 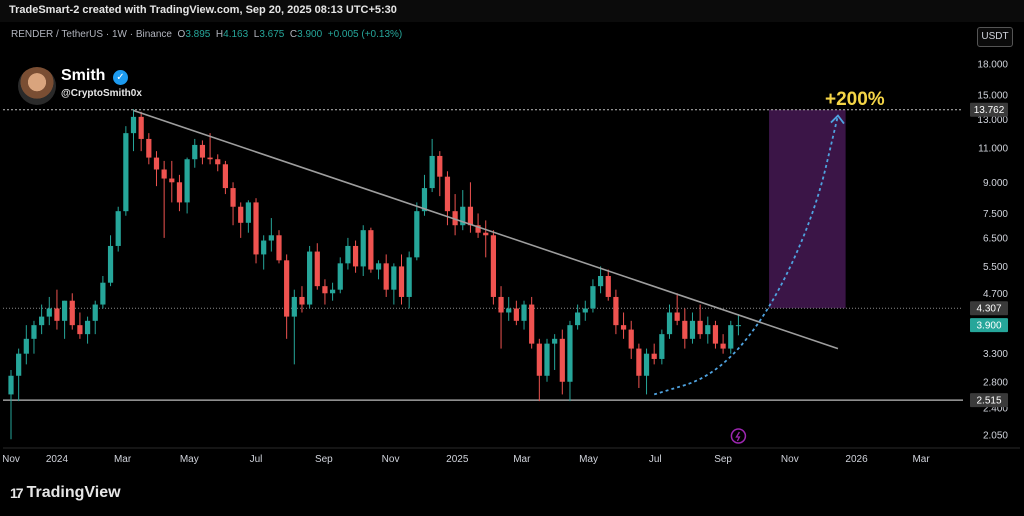 I want to click on y-tick-label: 5.500, so click(x=995, y=267).